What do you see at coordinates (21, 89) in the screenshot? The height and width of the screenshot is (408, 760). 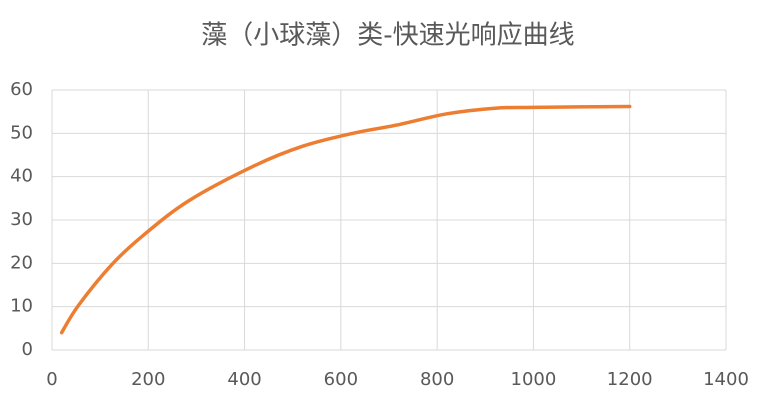 I see `y-tick-label: 60` at bounding box center [21, 89].